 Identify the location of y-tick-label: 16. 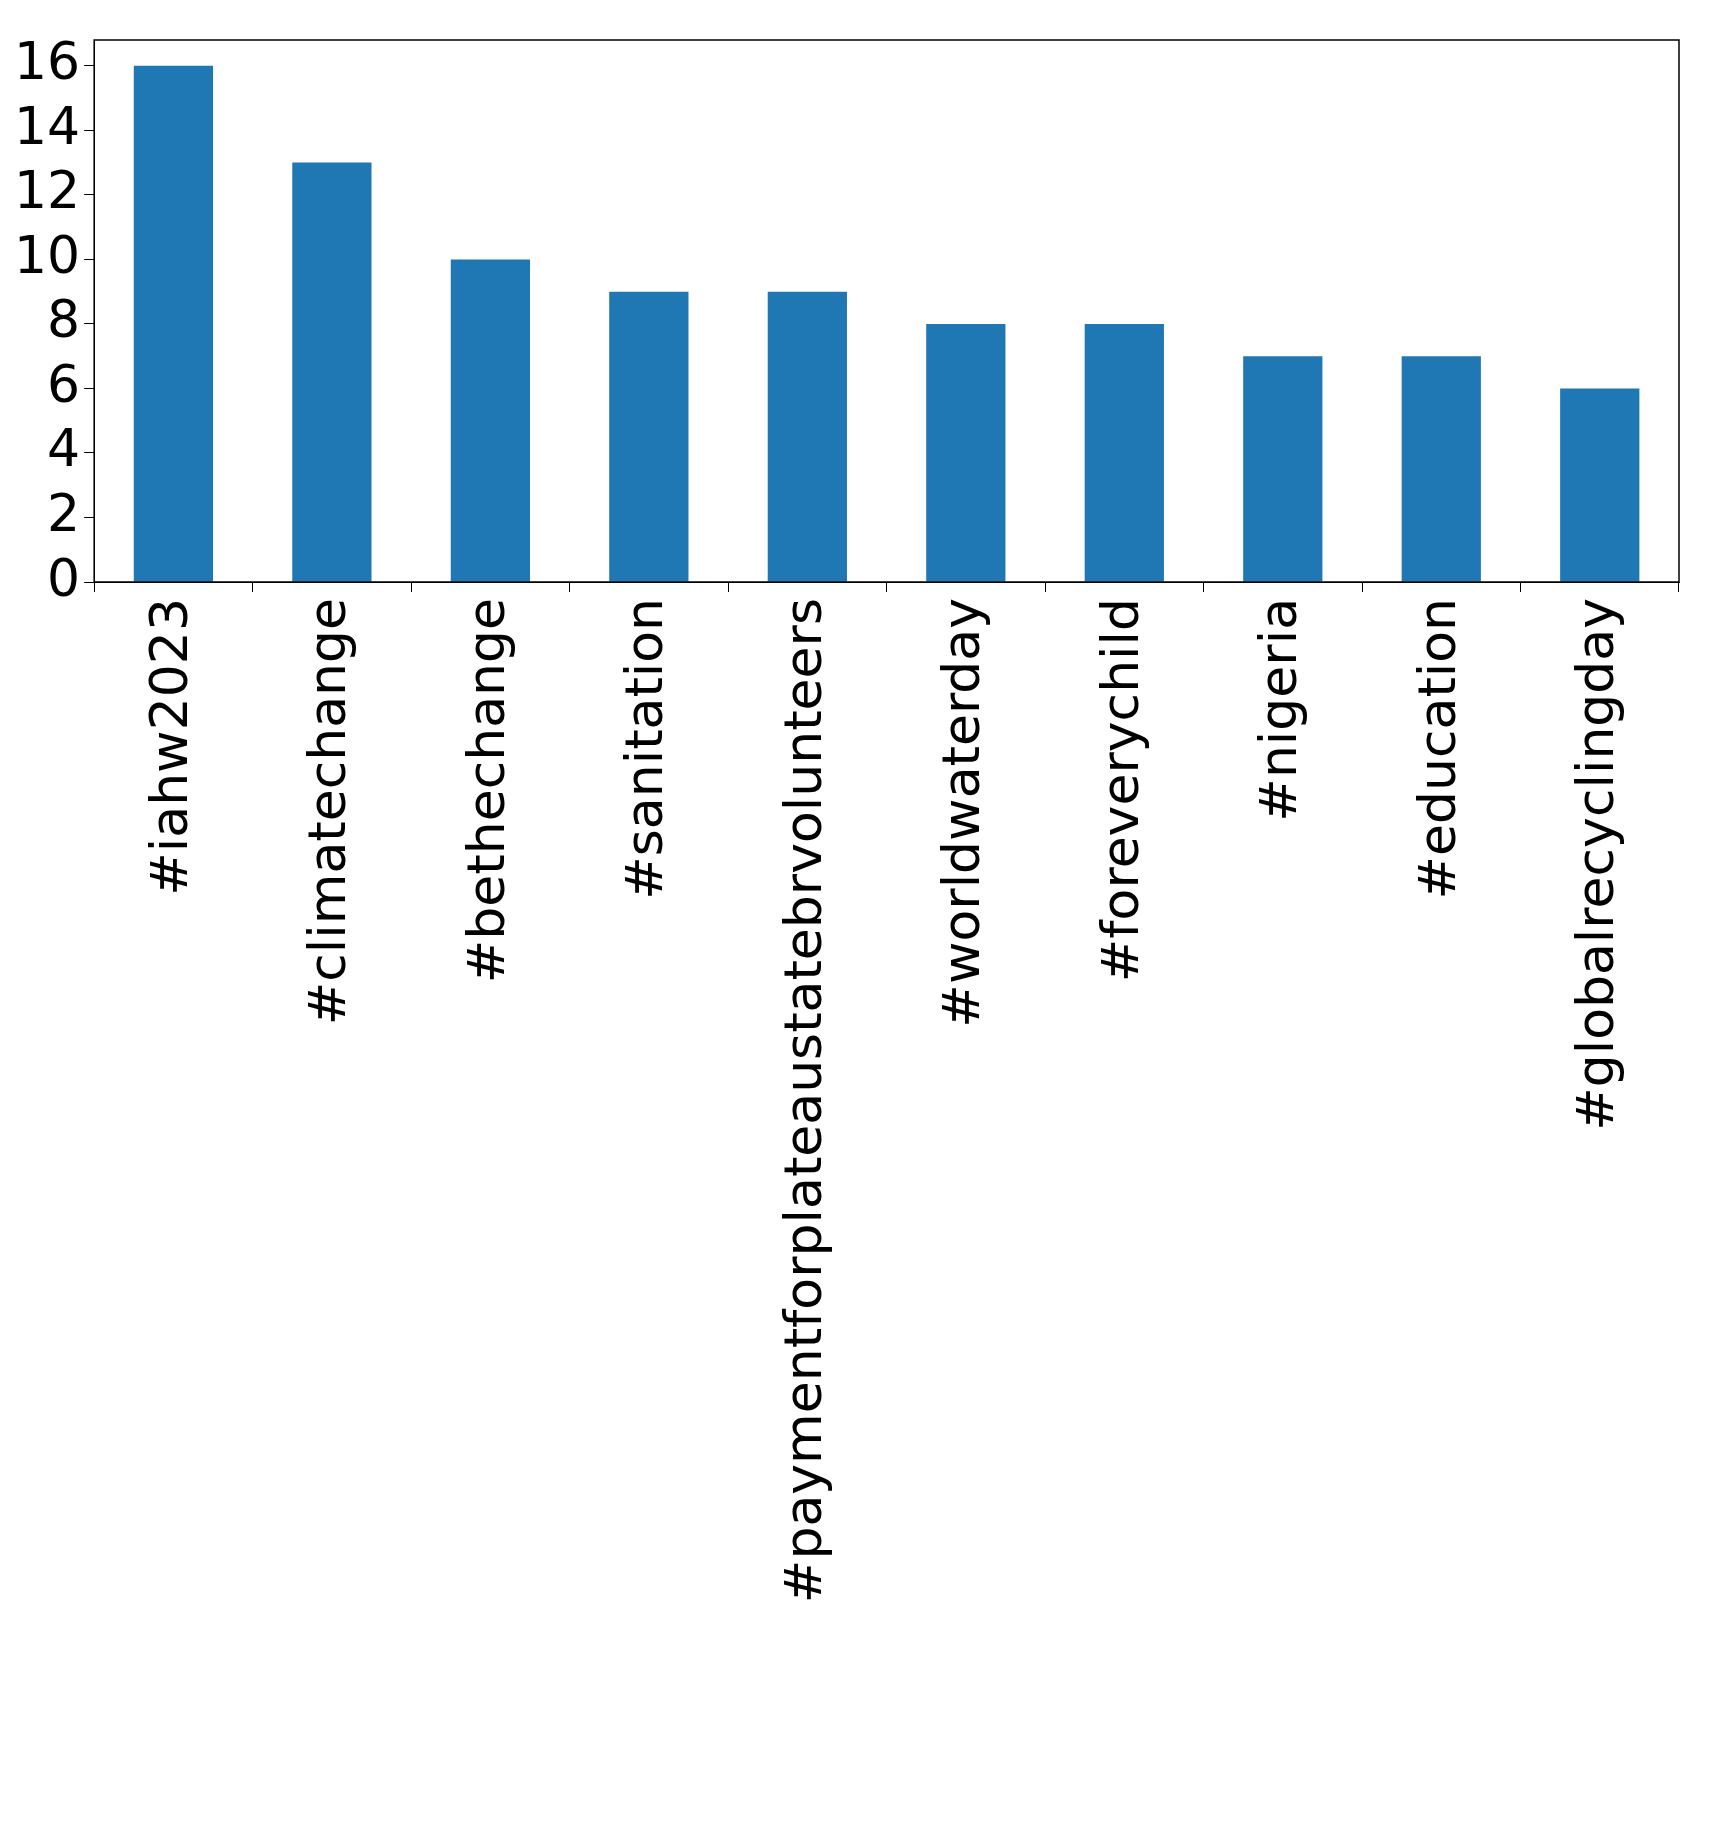
(47, 61).